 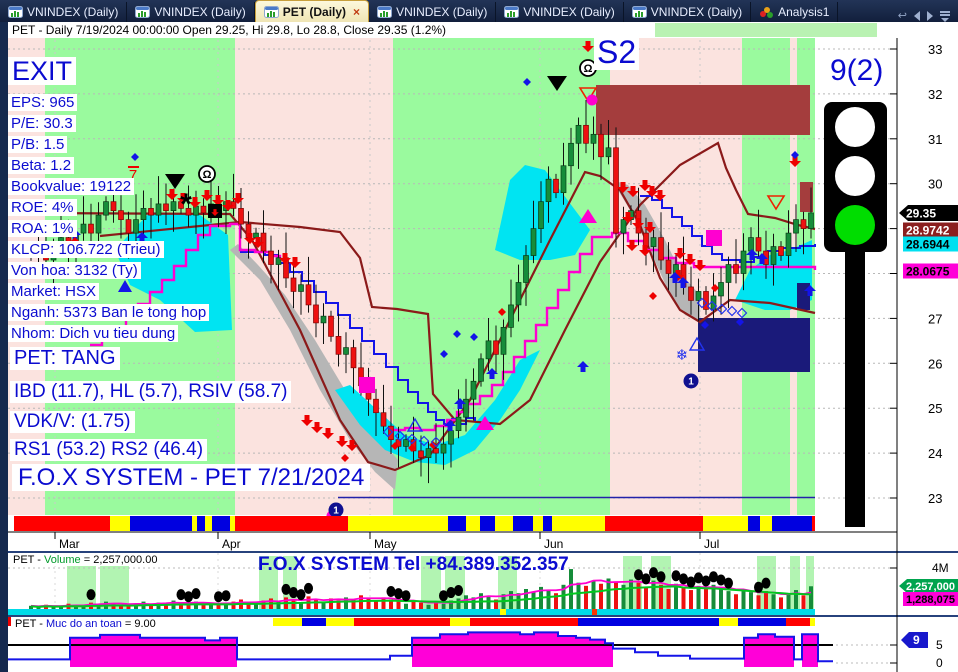 What do you see at coordinates (857, 70) in the screenshot?
I see `signal-count-label: 9(2)` at bounding box center [857, 70].